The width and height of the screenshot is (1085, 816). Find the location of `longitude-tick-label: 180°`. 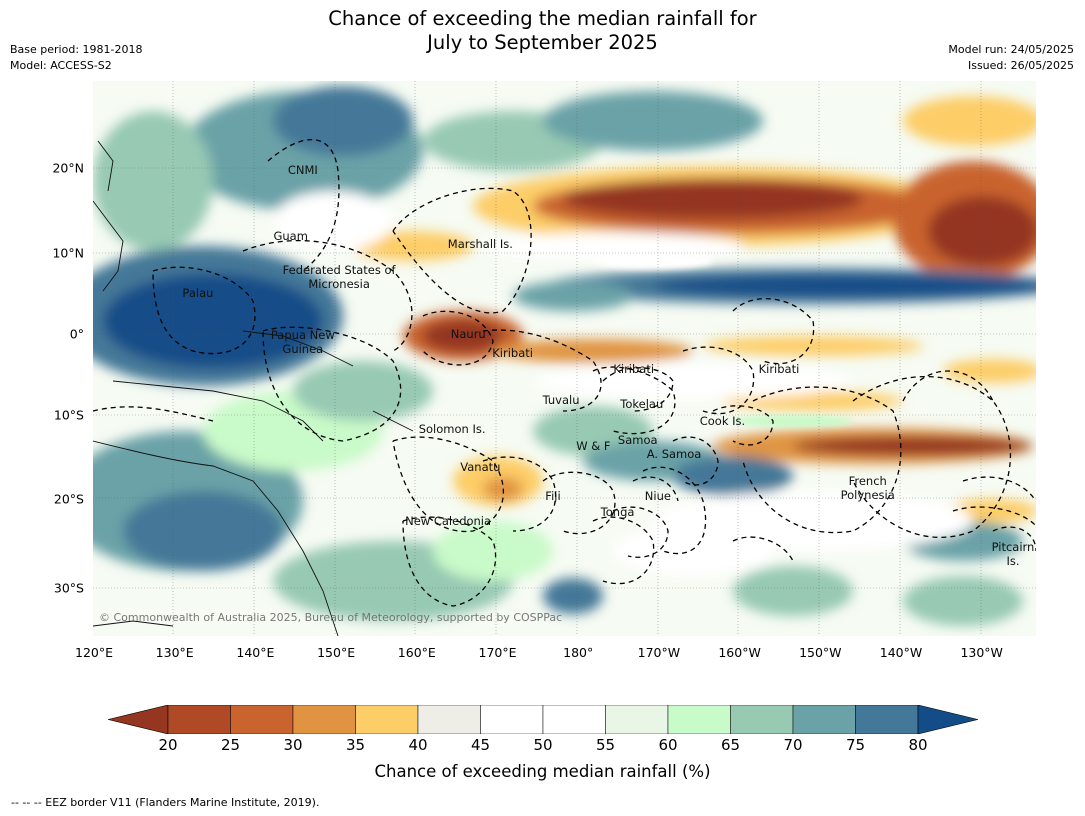

longitude-tick-label: 180° is located at coordinates (578, 652).